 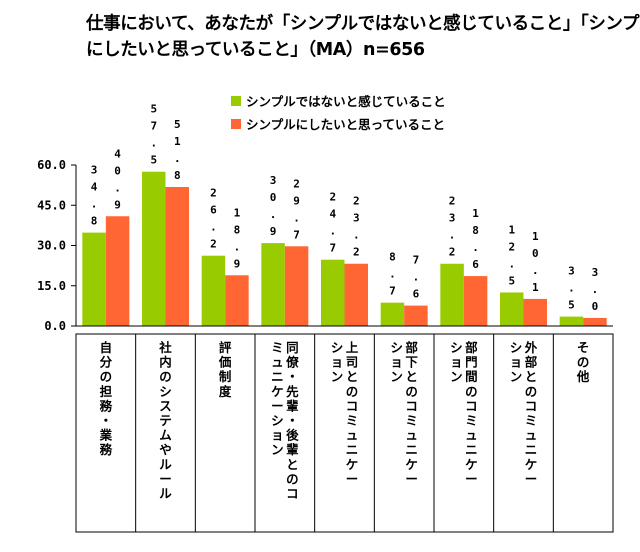 I want to click on category-label: 同僚・先輩・後輩とのコ, so click(x=292, y=420).